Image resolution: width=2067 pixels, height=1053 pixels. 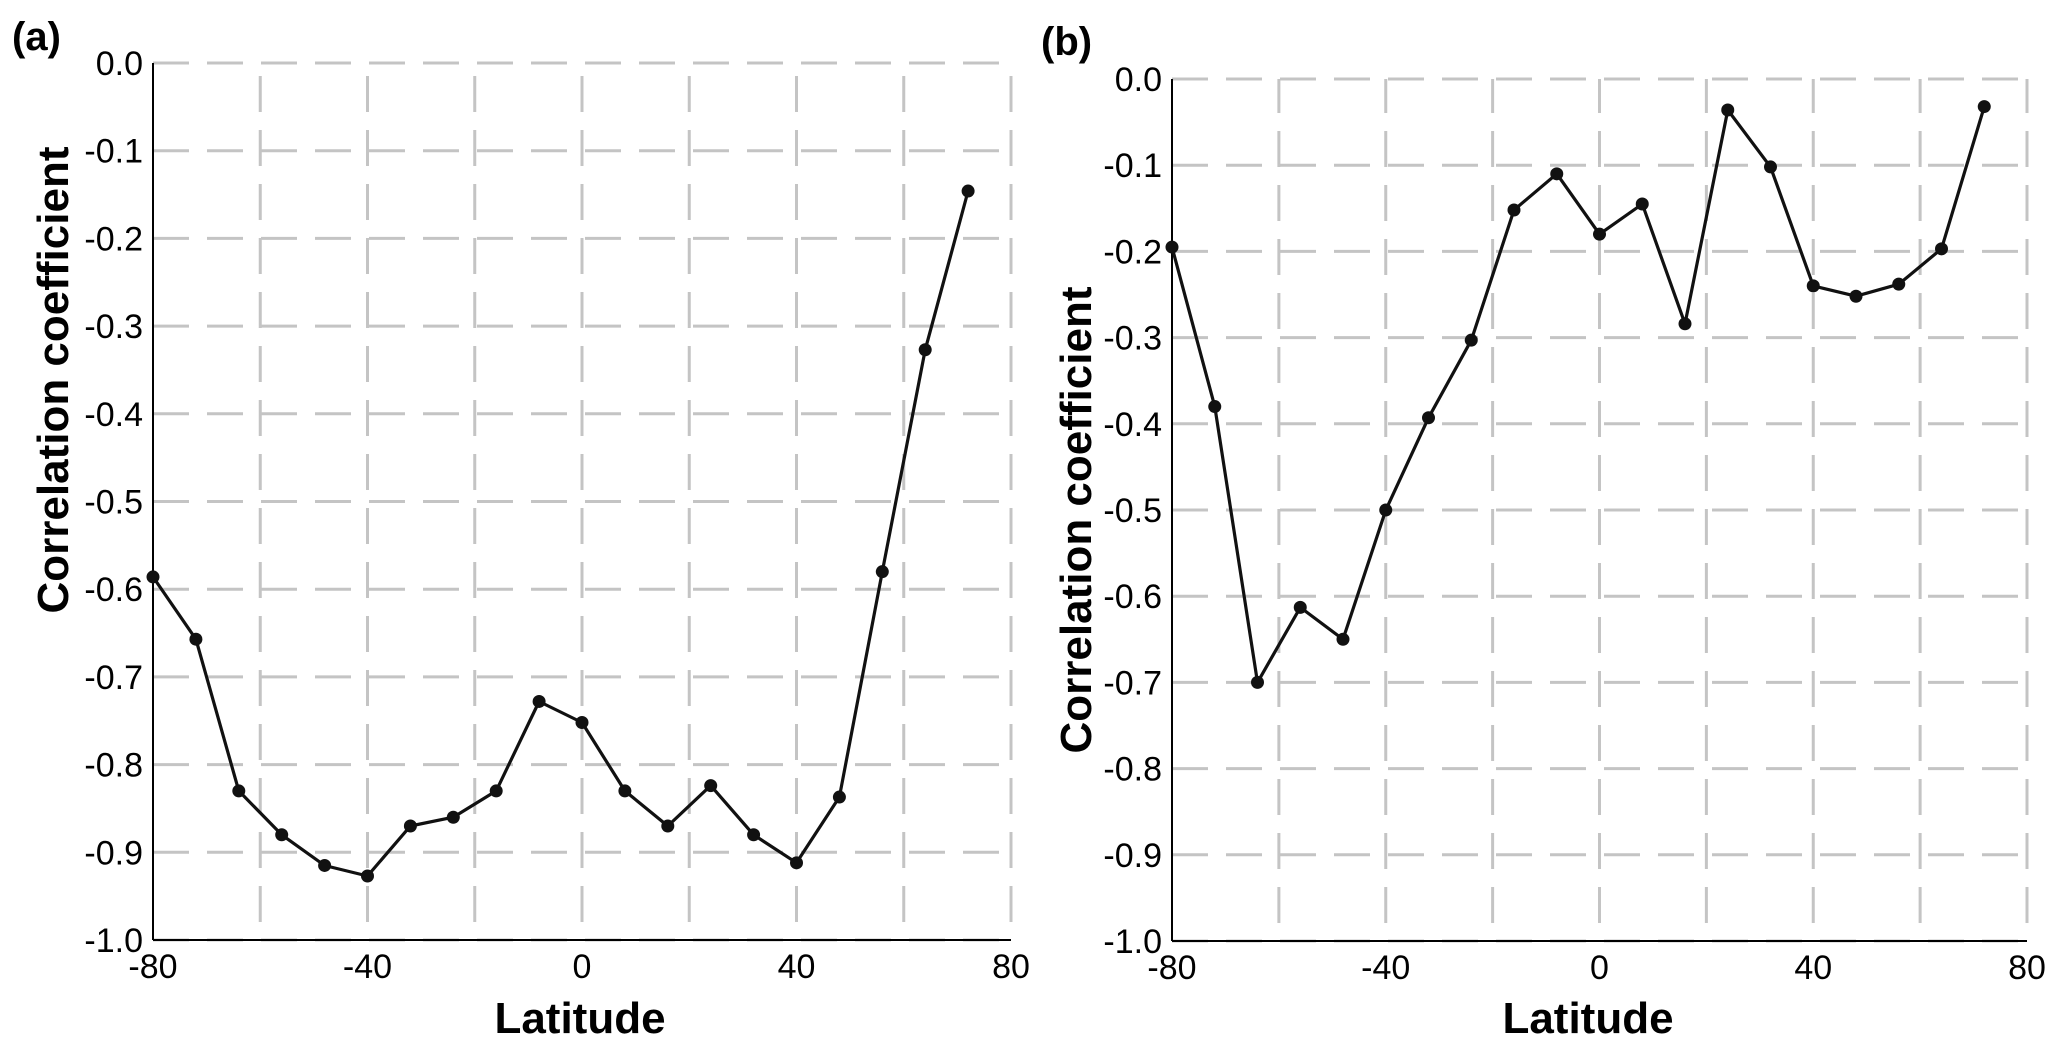 I want to click on panel-label-a: (a), so click(x=36, y=37).